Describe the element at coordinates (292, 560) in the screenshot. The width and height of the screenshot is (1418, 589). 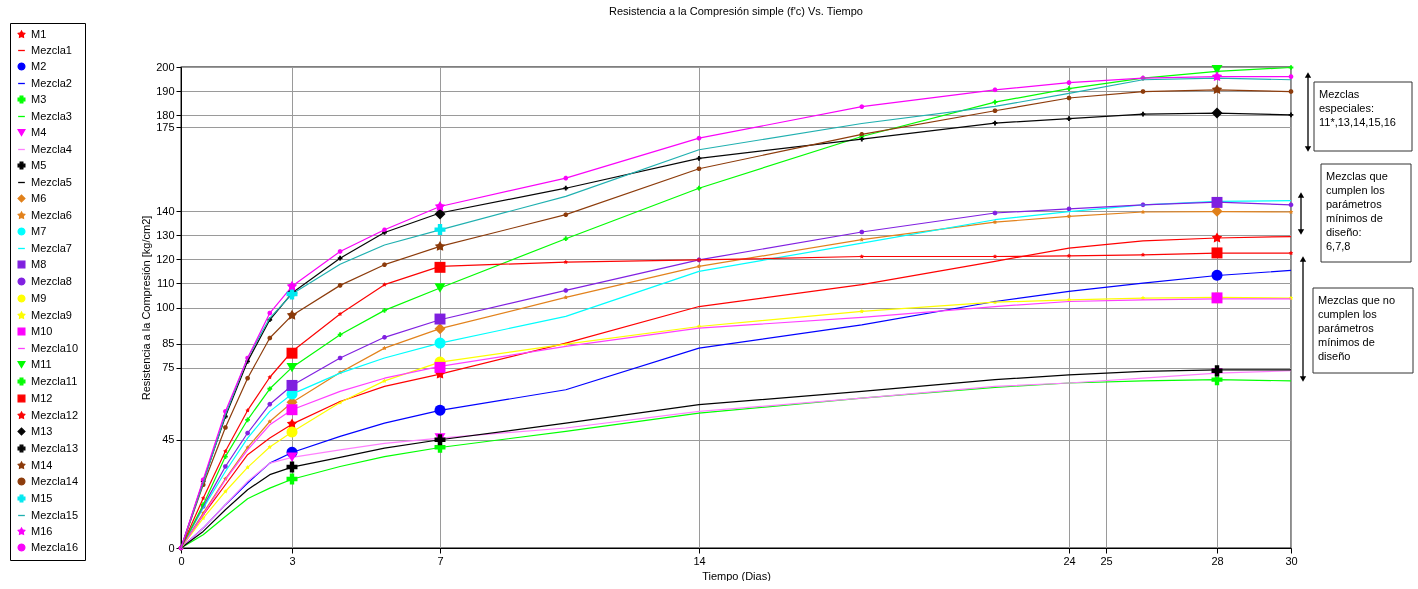
I see `x-tick-label: 3` at that location.